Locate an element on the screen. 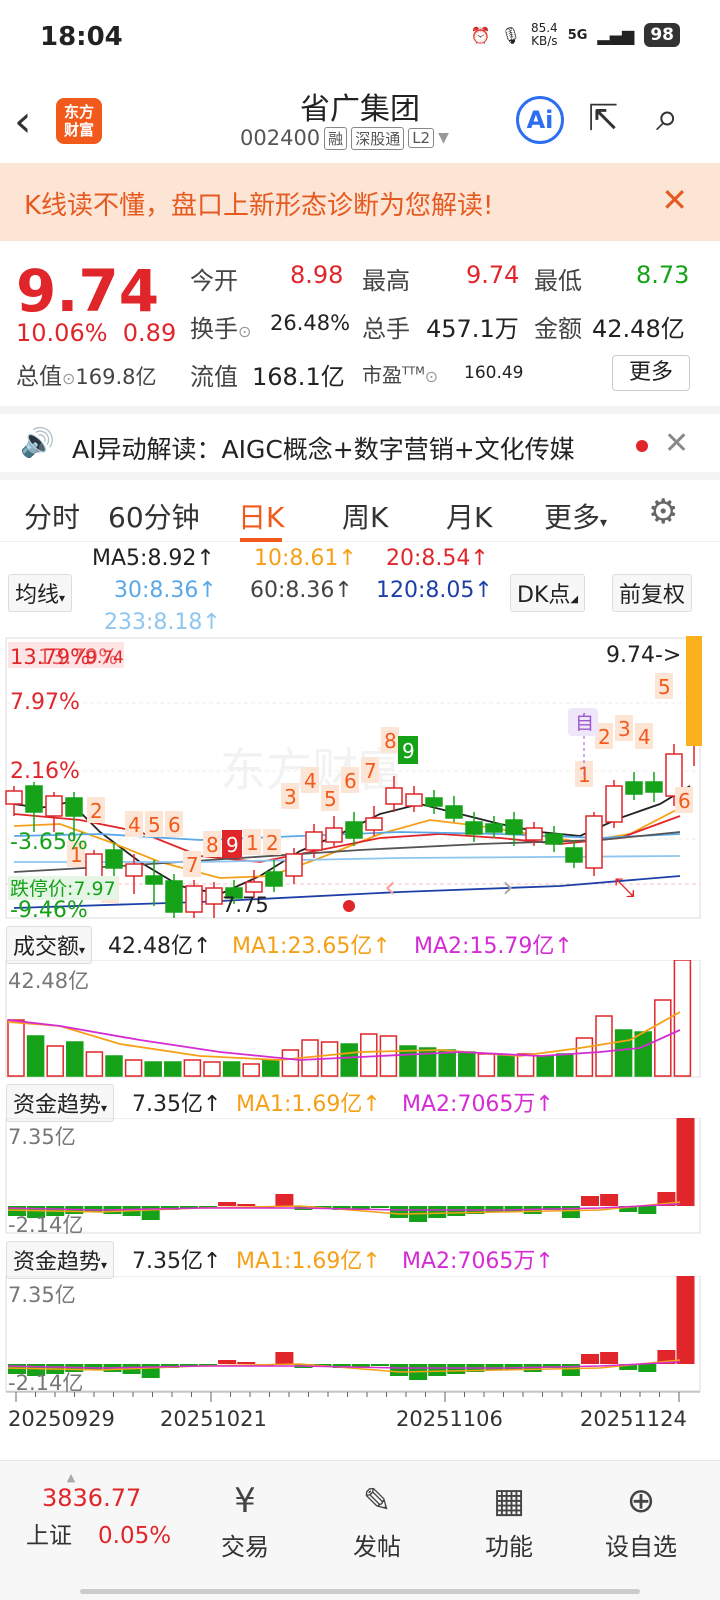 The width and height of the screenshot is (720, 1600). expand-icon: ⤡ is located at coordinates (624, 888).